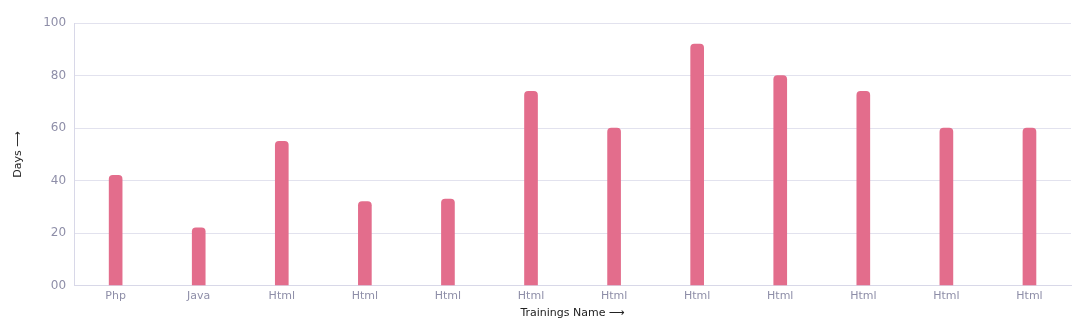 This screenshot has height=332, width=1087. What do you see at coordinates (18, 154) in the screenshot?
I see `y-axis-title: Days ⟶` at bounding box center [18, 154].